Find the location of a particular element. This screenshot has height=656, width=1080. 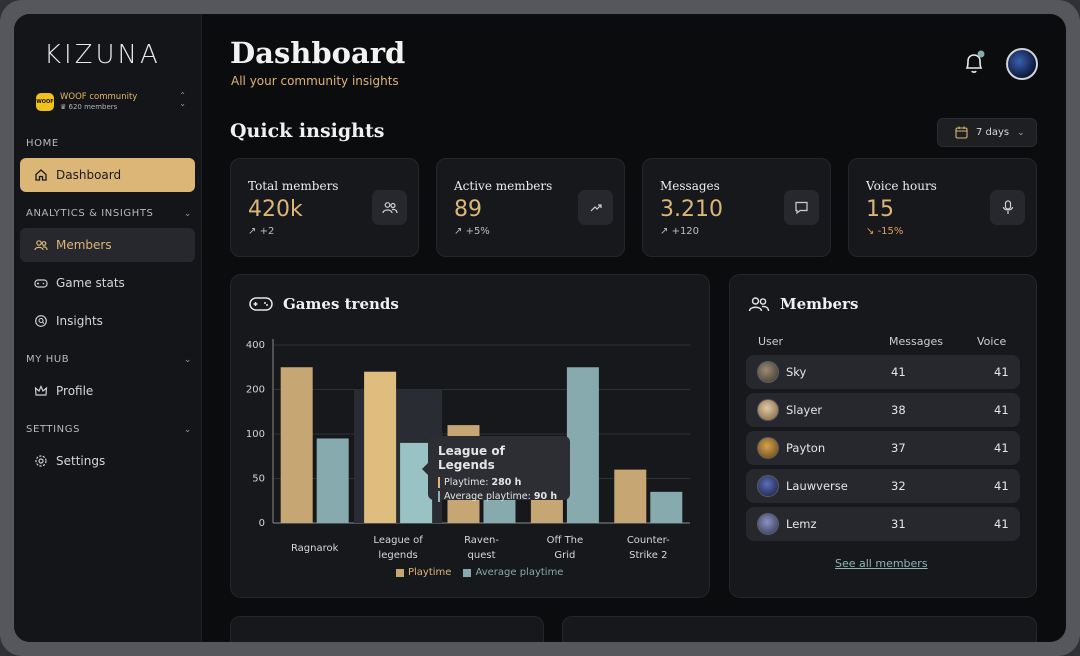

stat-delta: ↗ +2 is located at coordinates (261, 231).